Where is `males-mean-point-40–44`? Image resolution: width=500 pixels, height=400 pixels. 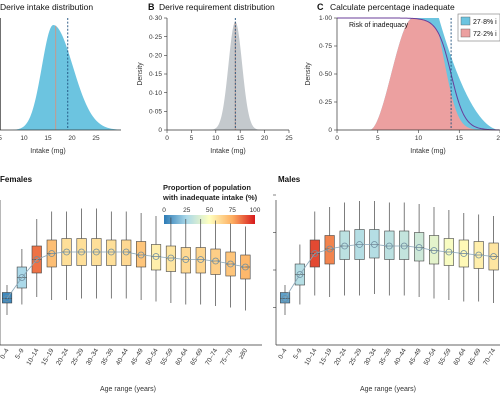
males-mean-point-40–44 is located at coordinates (404, 246).